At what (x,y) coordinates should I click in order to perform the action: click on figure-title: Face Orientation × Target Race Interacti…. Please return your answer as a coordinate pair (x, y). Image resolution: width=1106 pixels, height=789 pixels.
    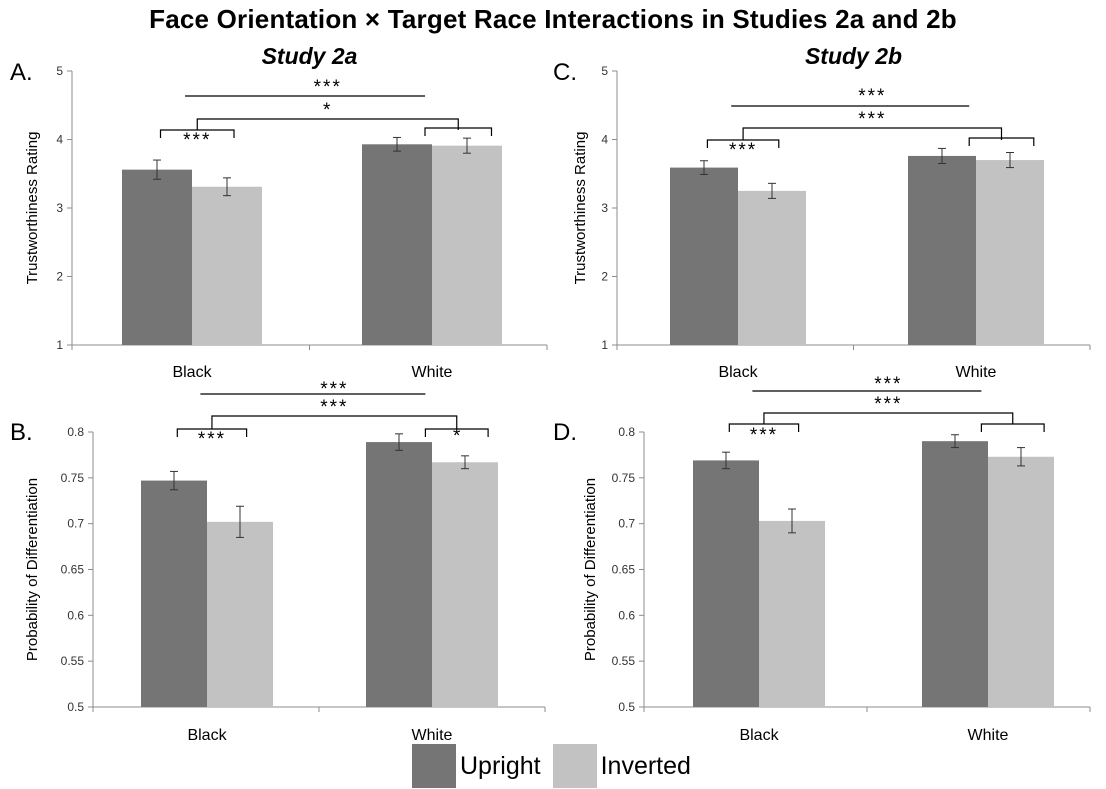
    Looking at the image, I should click on (553, 19).